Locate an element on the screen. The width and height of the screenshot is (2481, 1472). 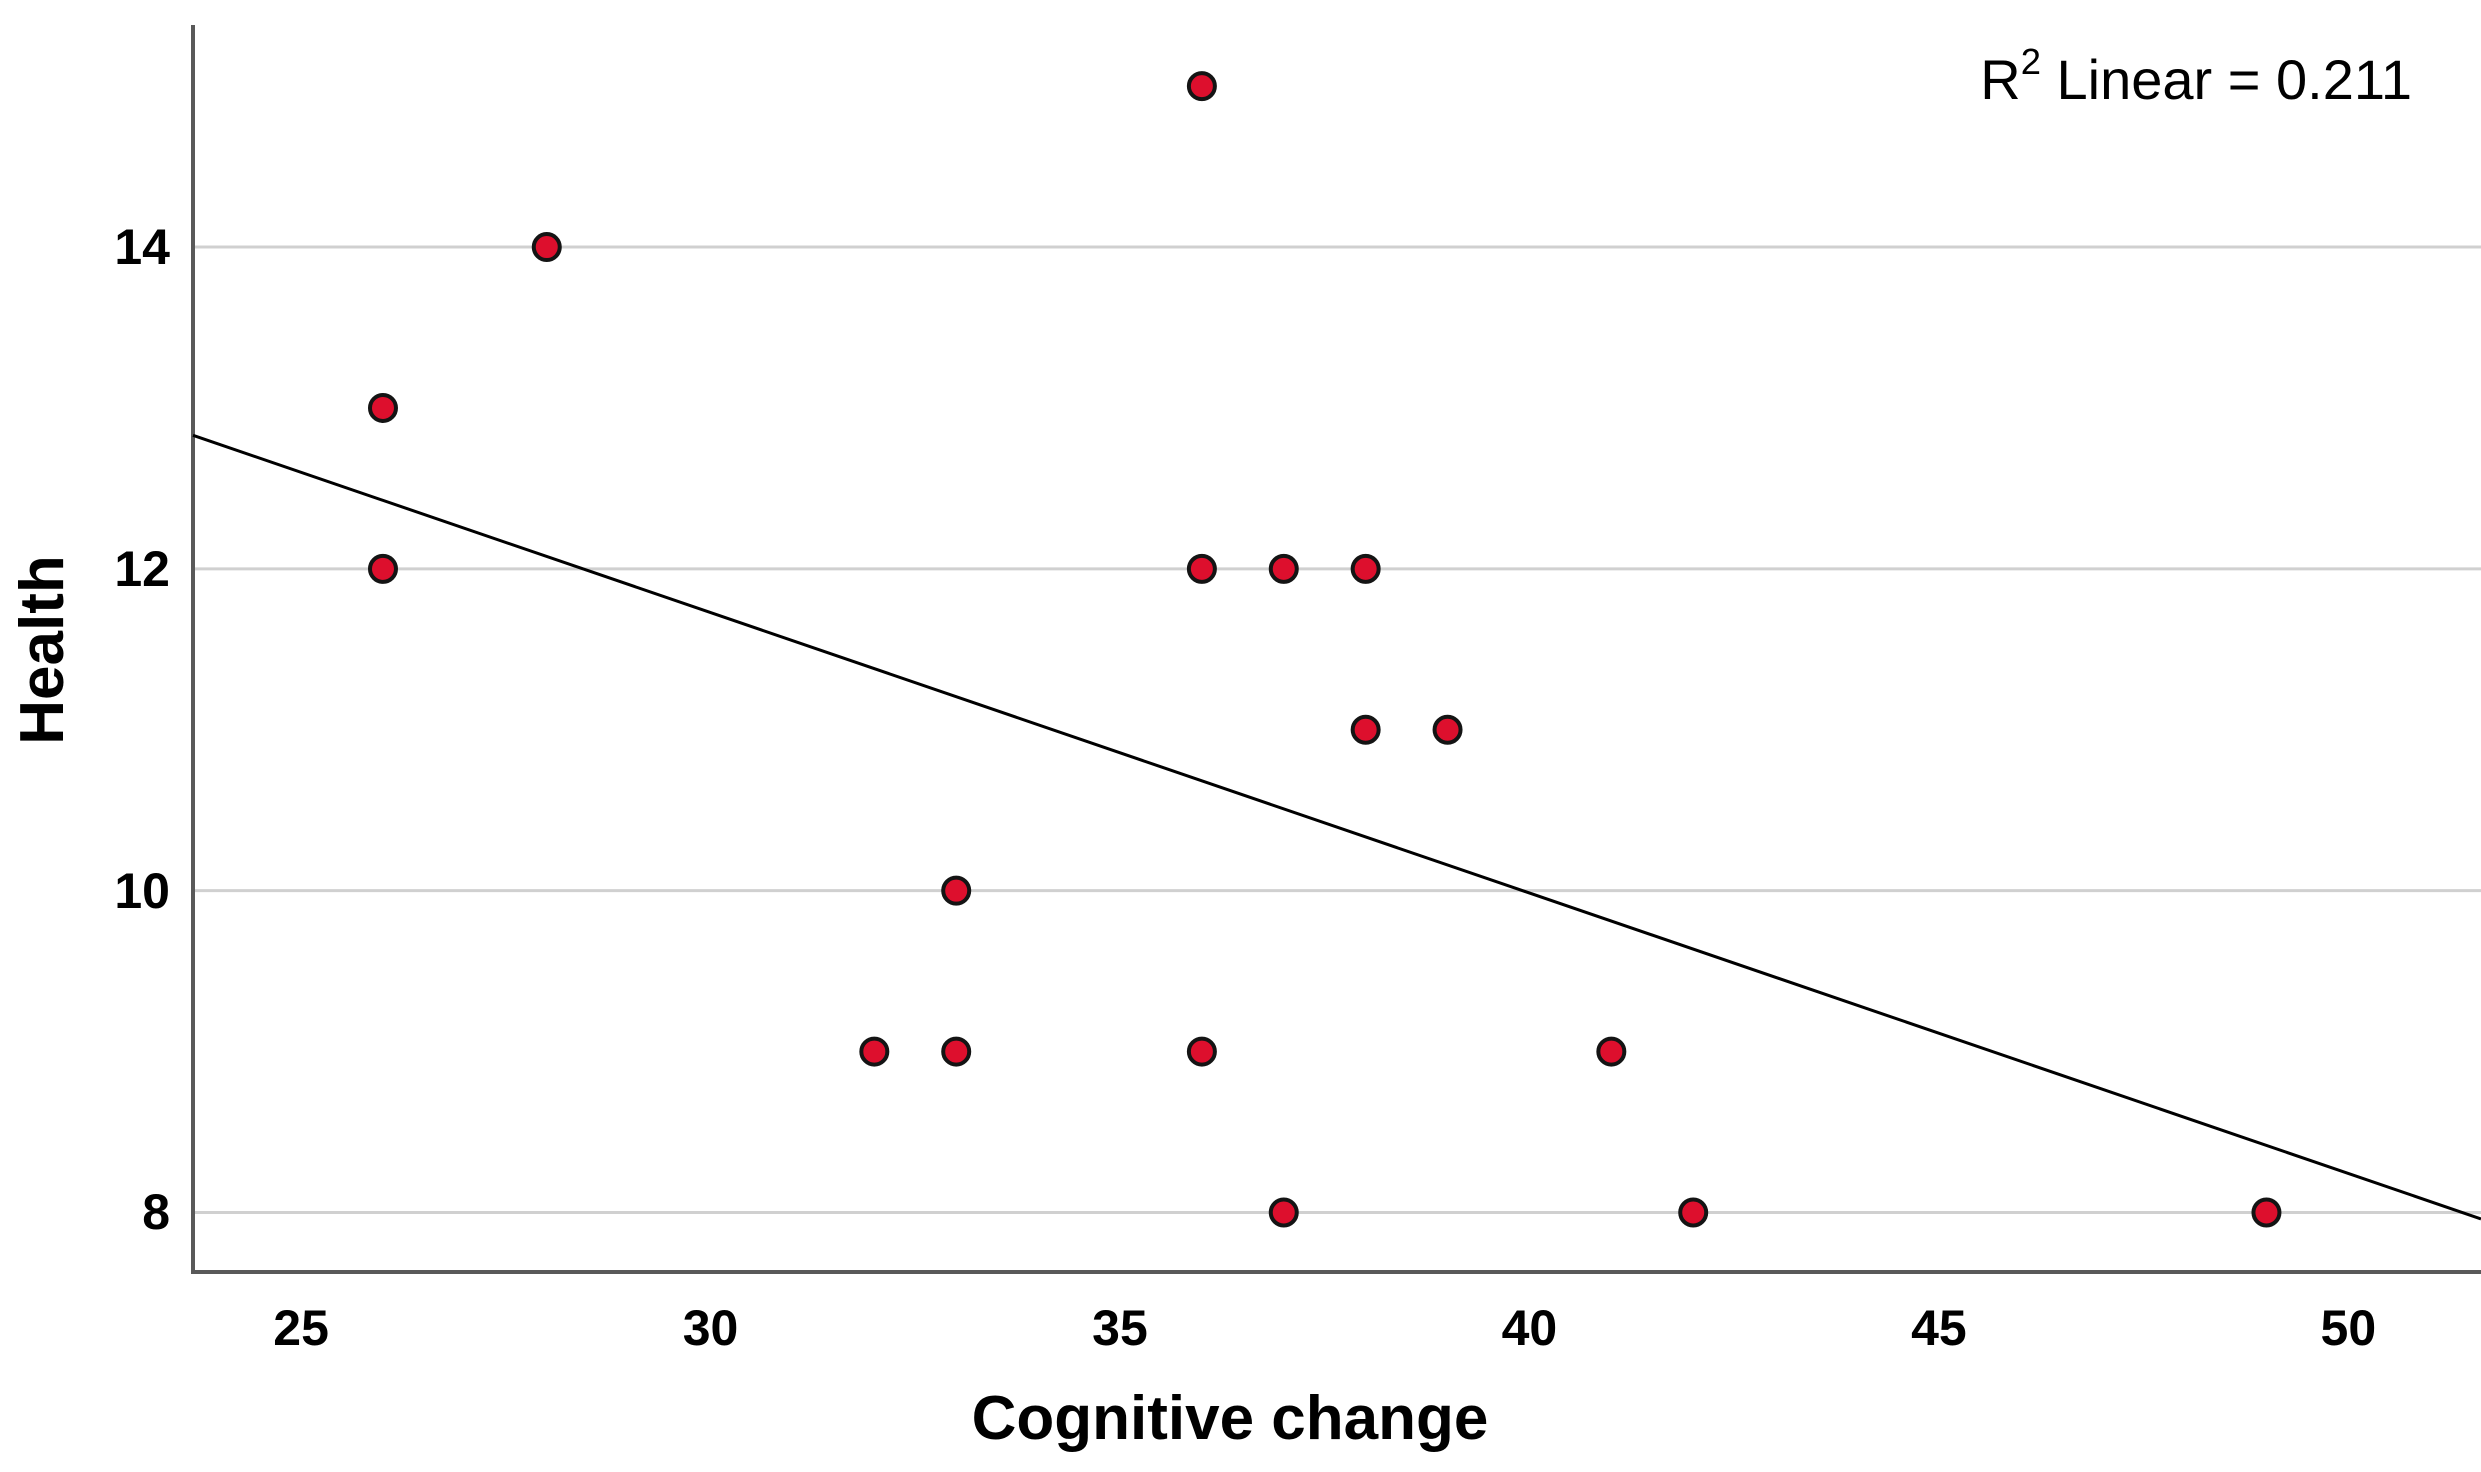
y-tick-label-12: 12 is located at coordinates (142, 568).